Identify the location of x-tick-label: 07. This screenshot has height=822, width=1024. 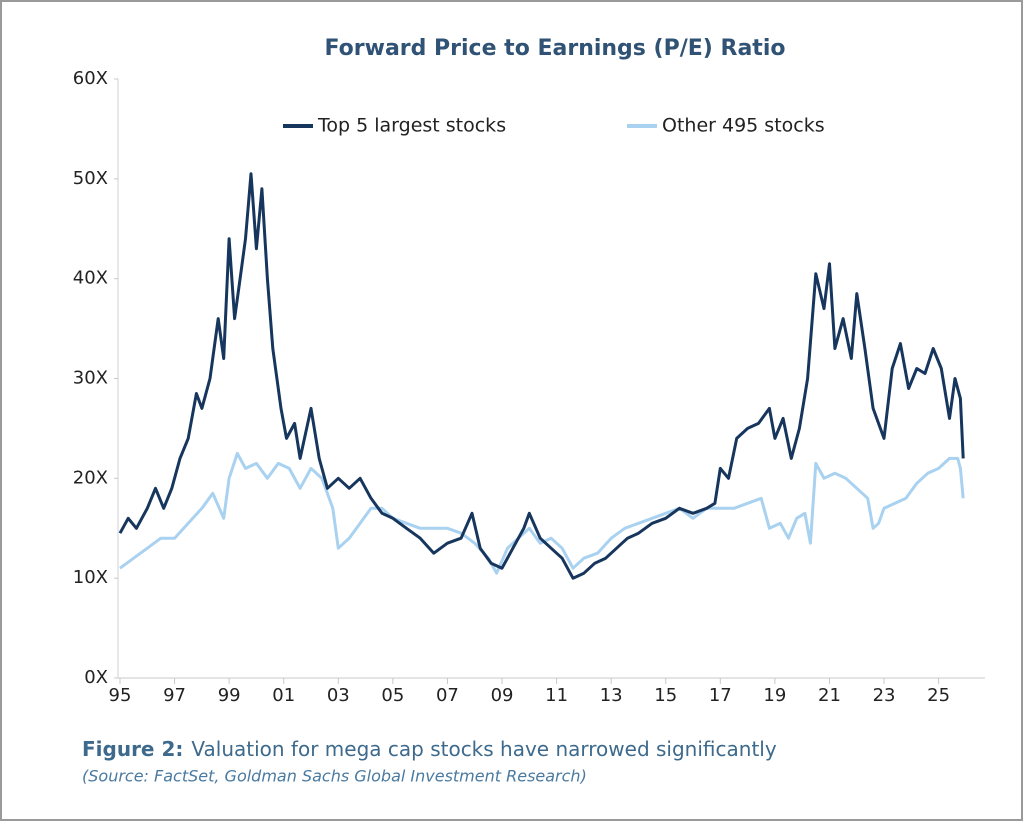
(447, 695).